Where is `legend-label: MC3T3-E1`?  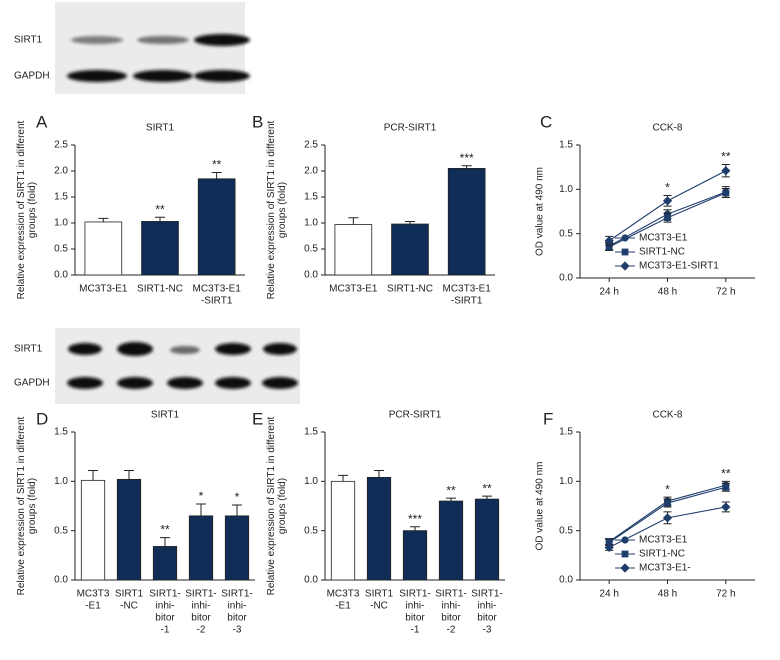 legend-label: MC3T3-E1 is located at coordinates (663, 540).